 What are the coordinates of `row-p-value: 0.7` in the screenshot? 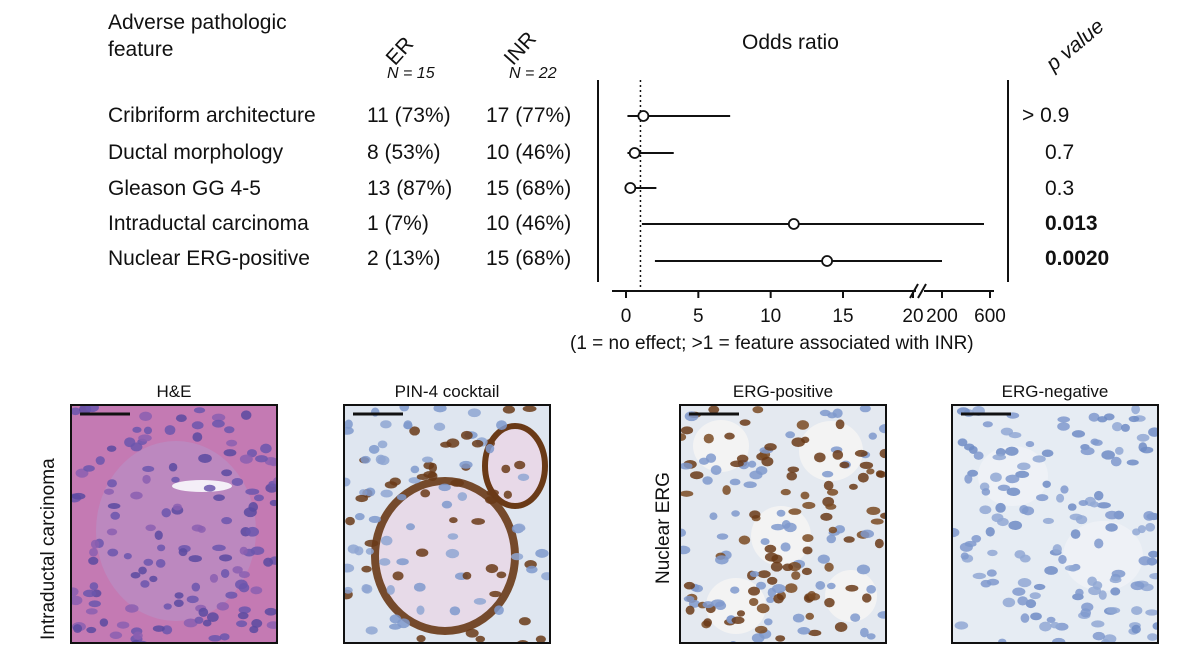 It's located at (1060, 152).